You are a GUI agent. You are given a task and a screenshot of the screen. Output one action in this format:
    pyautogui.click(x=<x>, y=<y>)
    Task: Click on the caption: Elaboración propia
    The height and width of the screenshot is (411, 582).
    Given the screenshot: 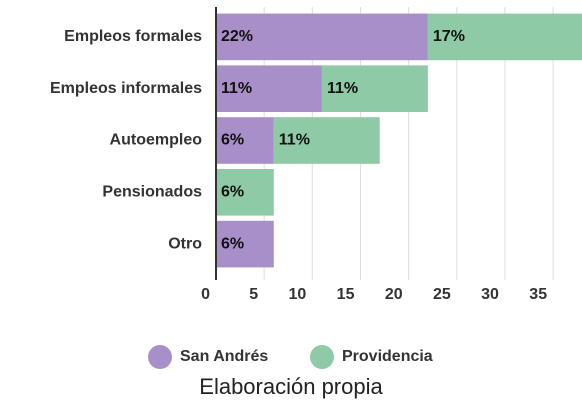 What is the action you would take?
    pyautogui.click(x=291, y=386)
    